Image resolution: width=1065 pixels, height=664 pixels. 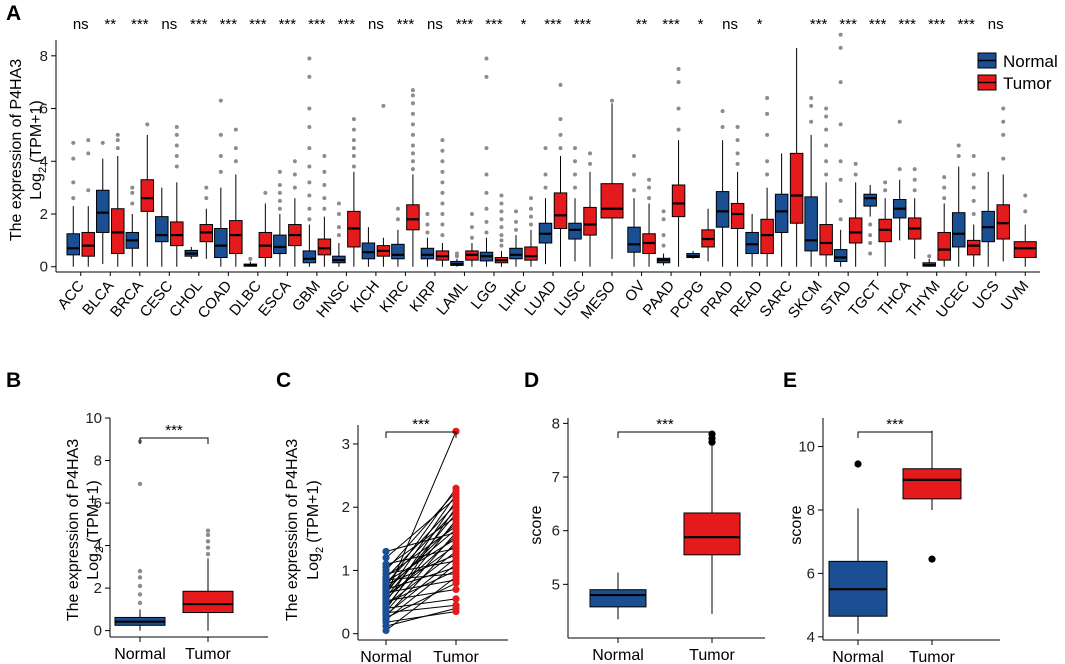 I want to click on panel-b-y-tick-label: 10, so click(x=93, y=418).